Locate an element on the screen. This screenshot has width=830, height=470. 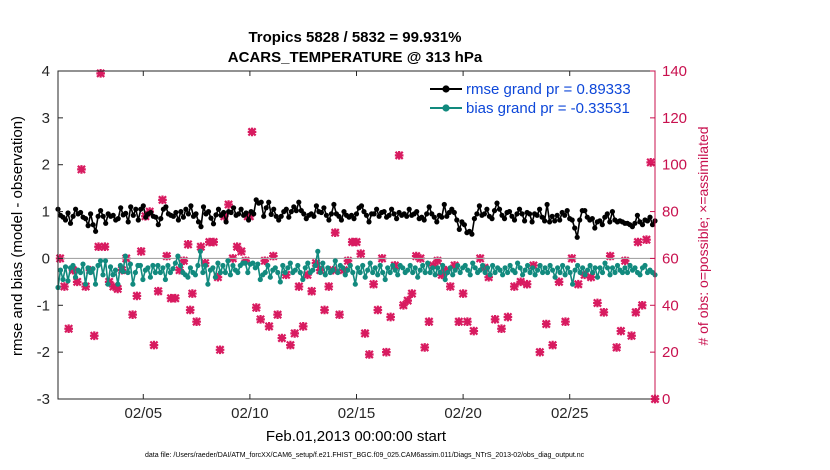
y-right-tick-label-4: 80 is located at coordinates (670, 212).